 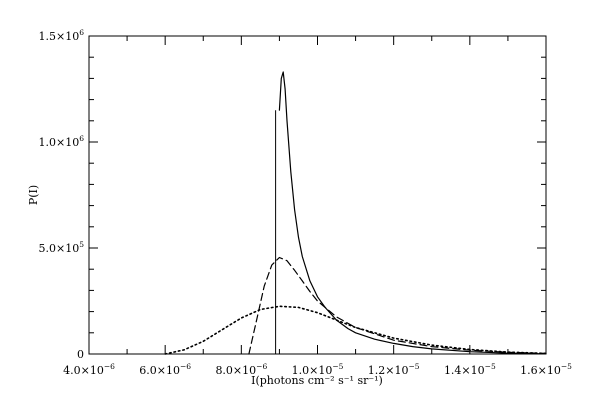 What do you see at coordinates (62, 141) in the screenshot?
I see `y-tick-label: 1.0×106` at bounding box center [62, 141].